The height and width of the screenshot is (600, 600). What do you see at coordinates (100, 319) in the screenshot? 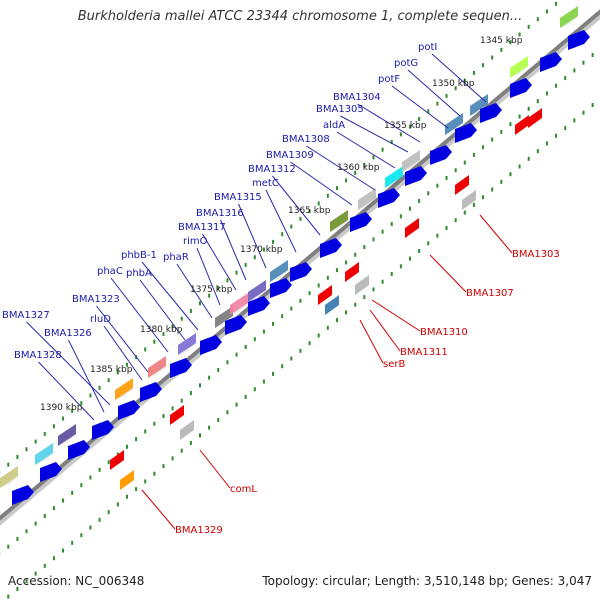
I see `forward-gene-label: rluD` at bounding box center [100, 319].